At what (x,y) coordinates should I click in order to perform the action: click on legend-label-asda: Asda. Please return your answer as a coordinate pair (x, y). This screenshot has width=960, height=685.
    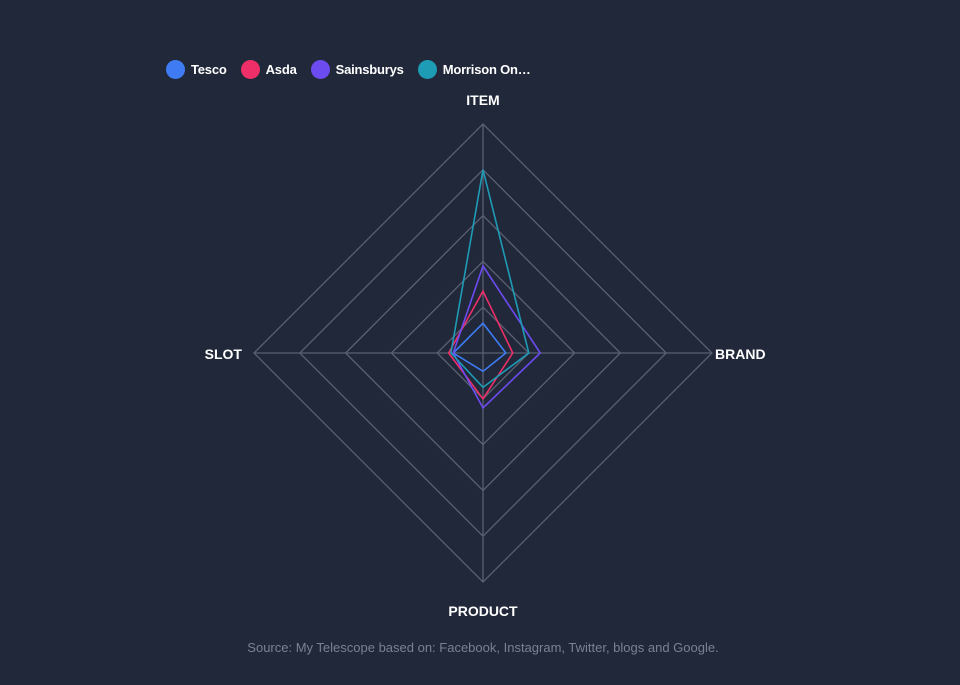
    Looking at the image, I should click on (281, 69).